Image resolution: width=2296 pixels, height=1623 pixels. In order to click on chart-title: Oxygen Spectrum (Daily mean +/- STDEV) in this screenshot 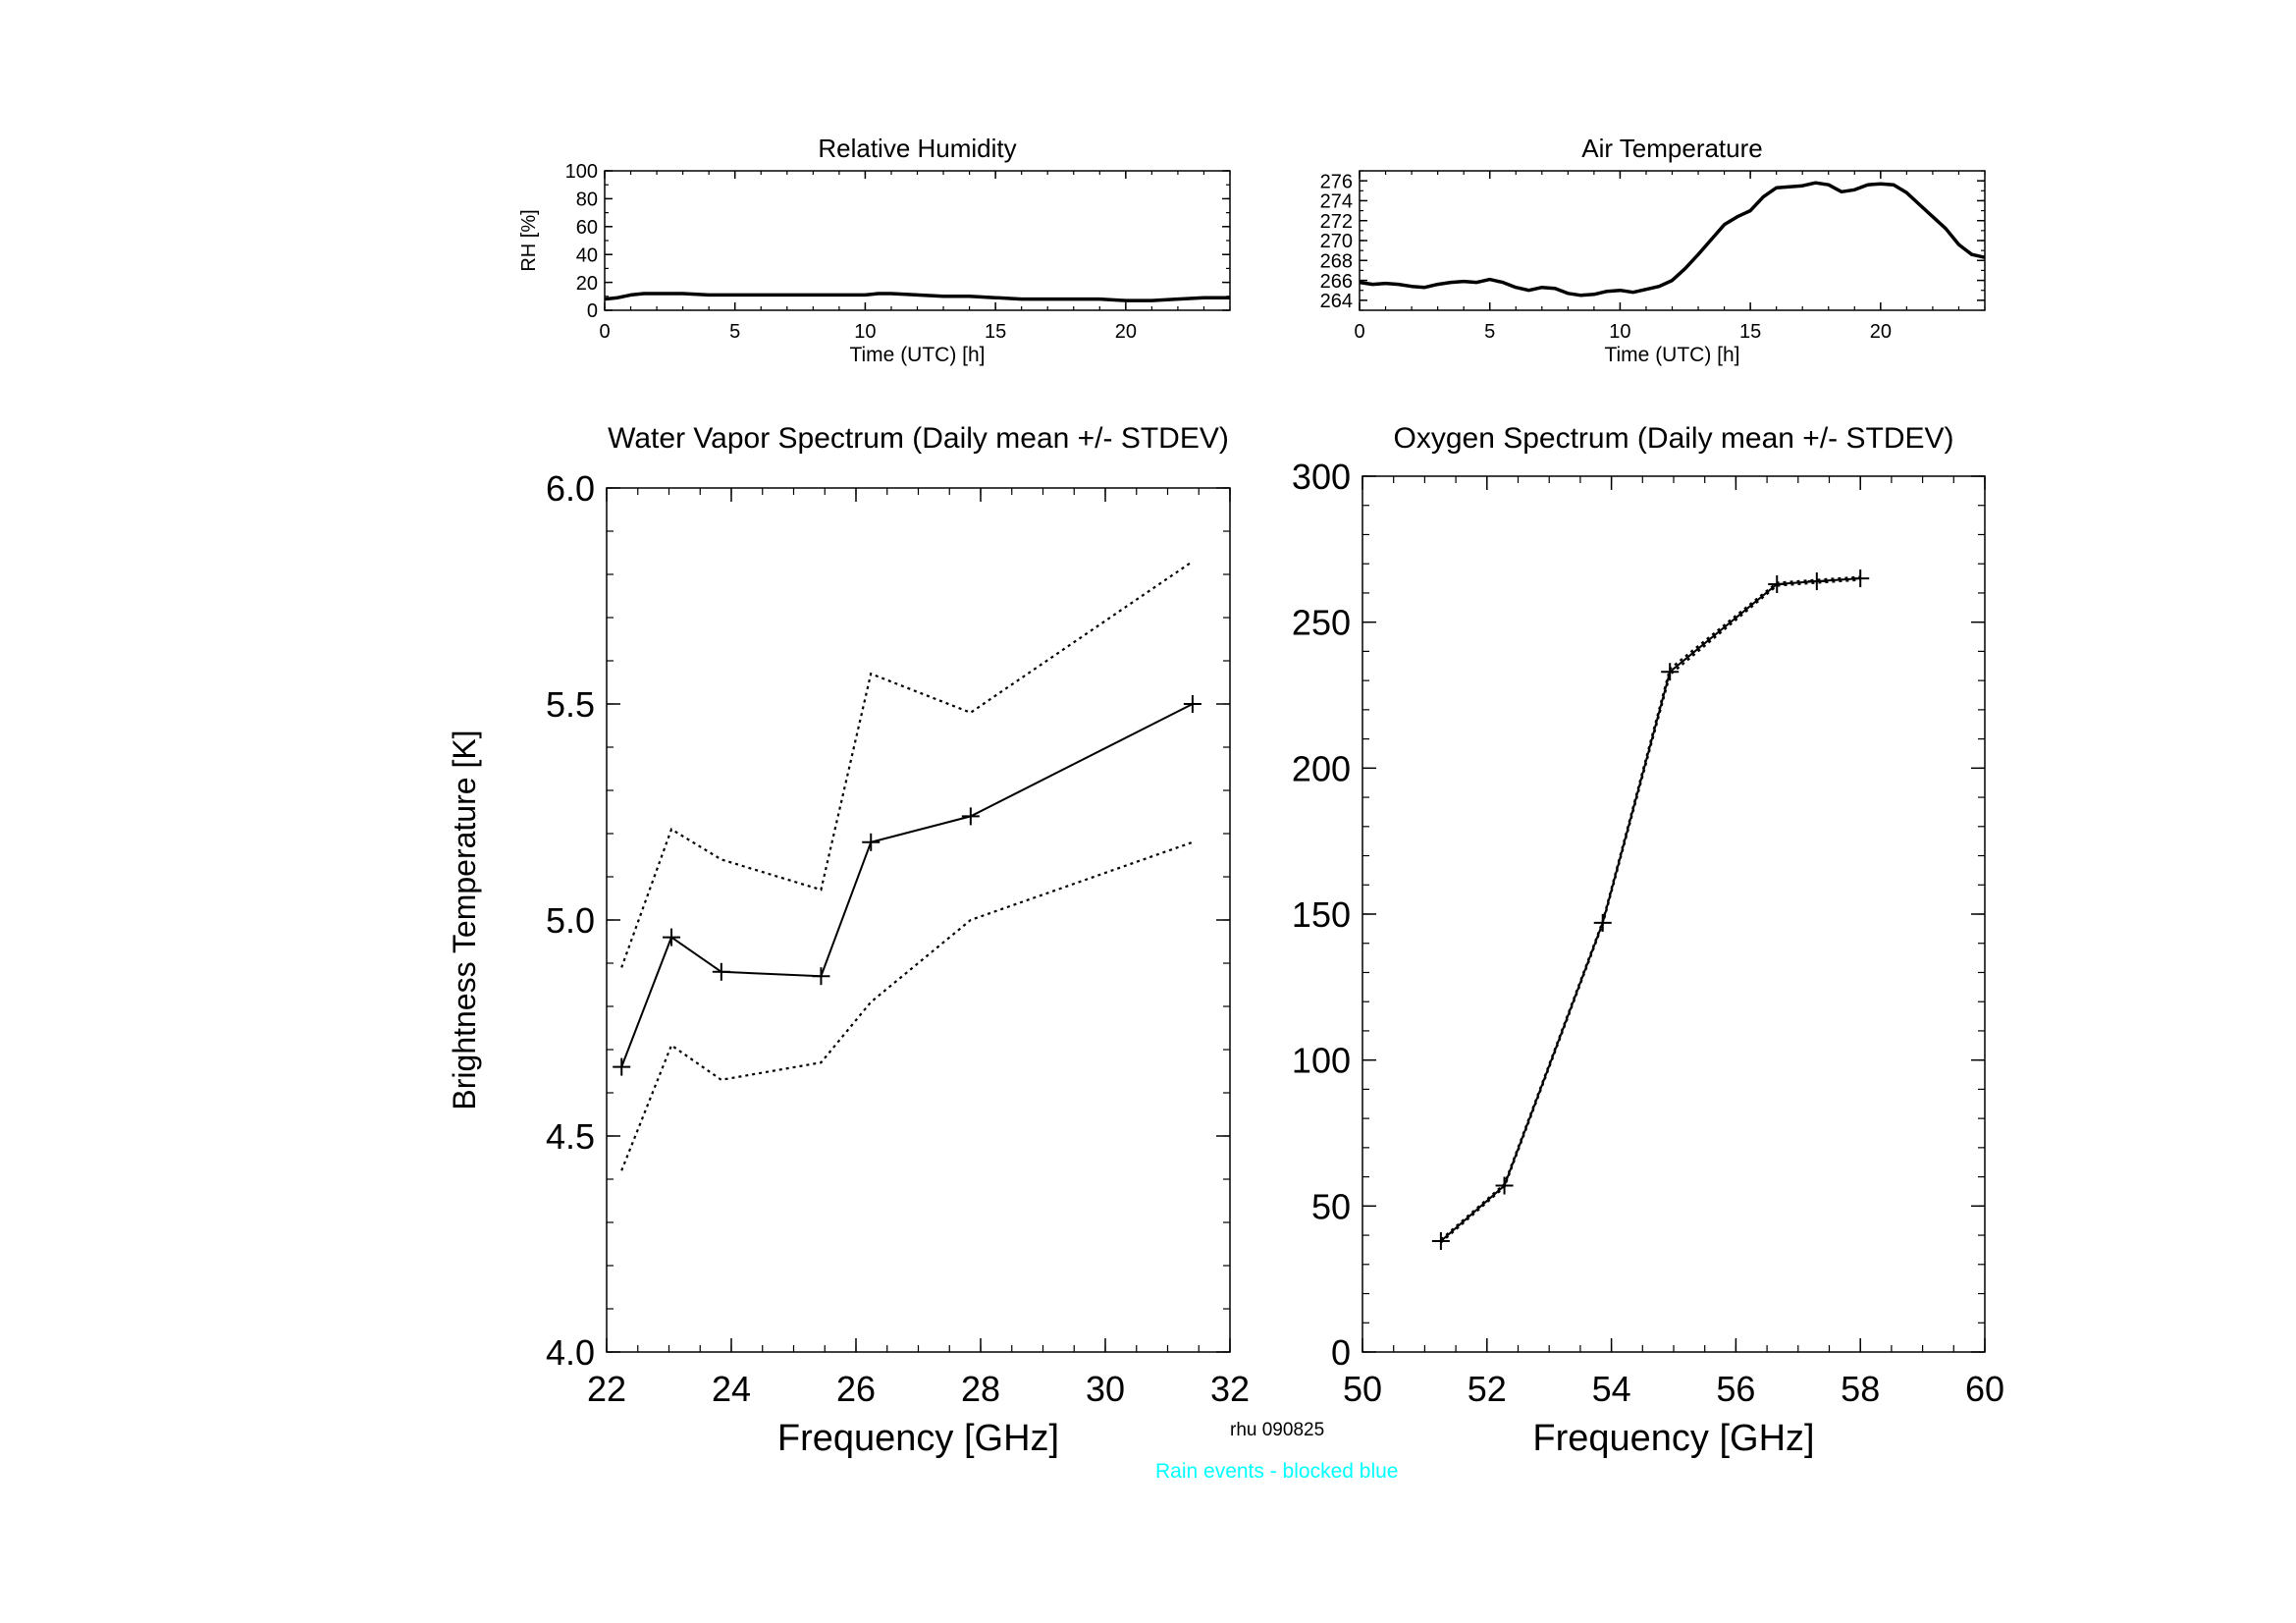, I will do `click(1673, 439)`.